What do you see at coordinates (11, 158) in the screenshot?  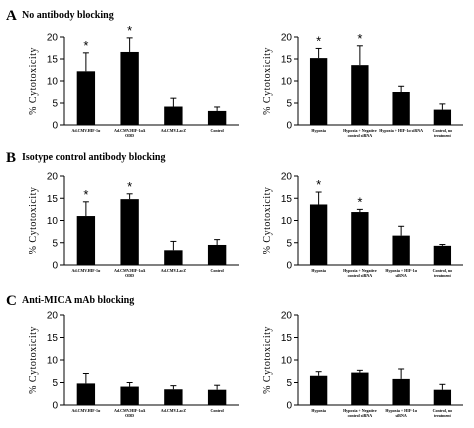 I see `panel-letter-b: B` at bounding box center [11, 158].